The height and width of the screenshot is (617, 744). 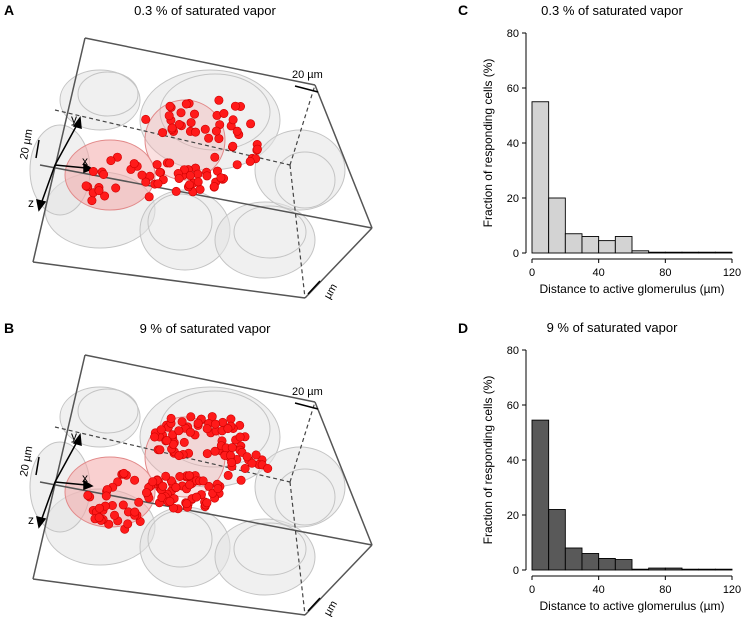 What do you see at coordinates (532, 273) in the screenshot?
I see `x-tick-label: 0` at bounding box center [532, 273].